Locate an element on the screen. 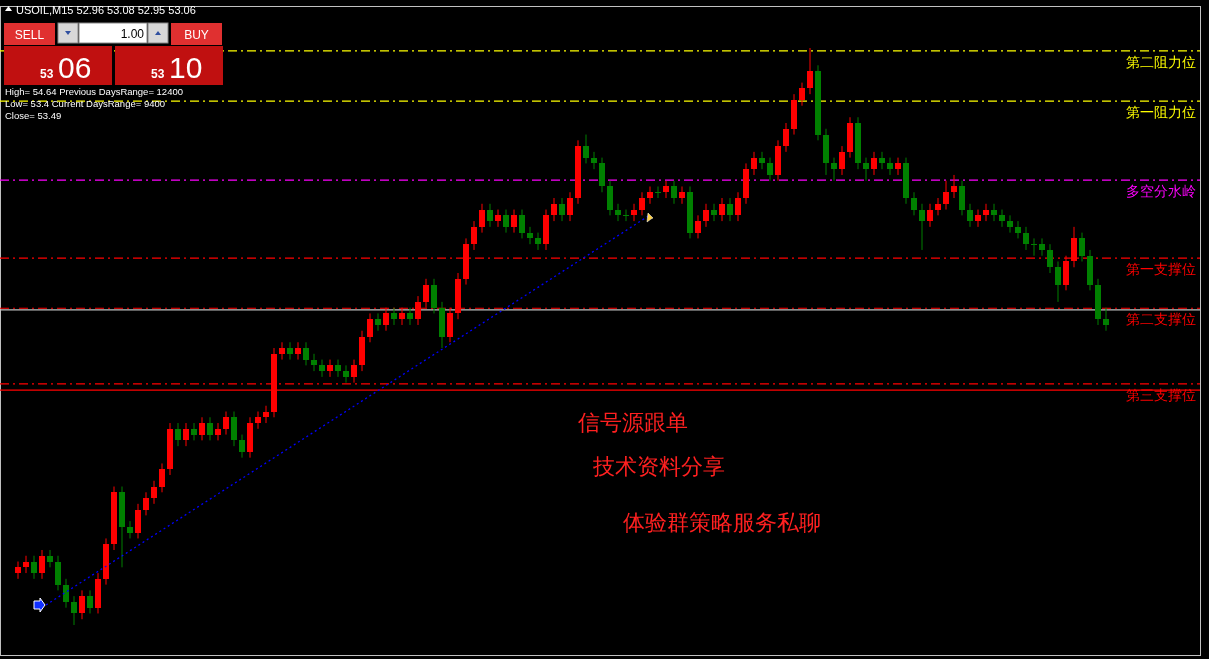 This screenshot has height=659, width=1209. annotation: 10 is located at coordinates (186, 67).